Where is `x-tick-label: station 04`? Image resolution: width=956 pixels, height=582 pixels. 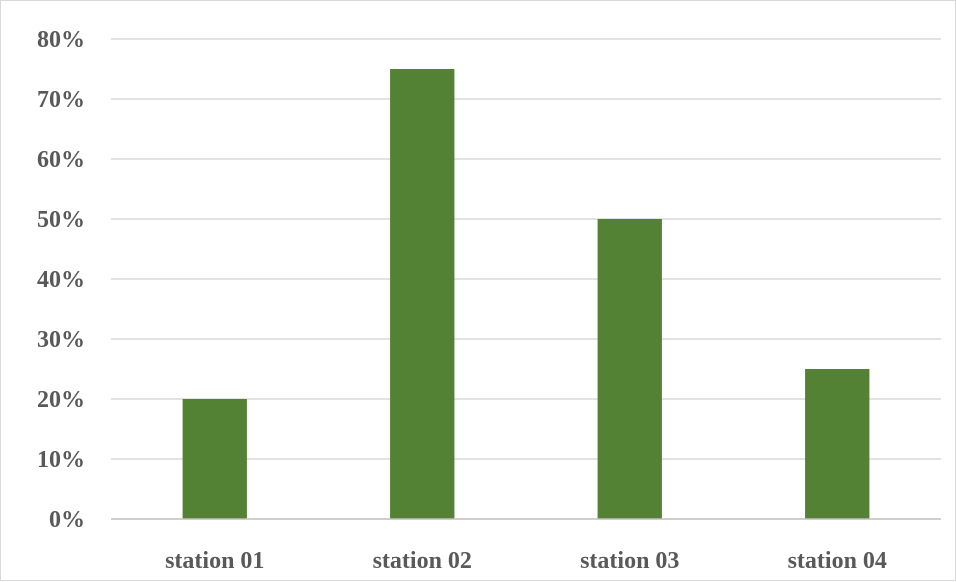
x-tick-label: station 04 is located at coordinates (837, 561).